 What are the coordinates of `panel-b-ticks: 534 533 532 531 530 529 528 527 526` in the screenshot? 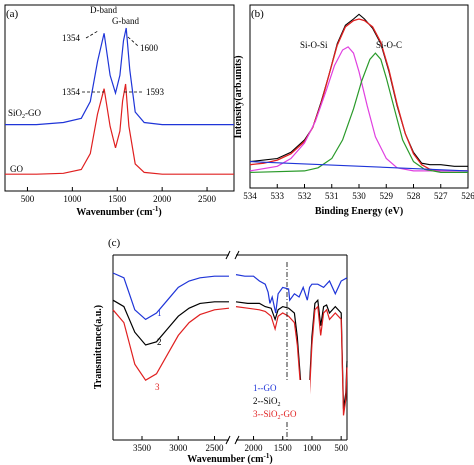 It's located at (358, 192).